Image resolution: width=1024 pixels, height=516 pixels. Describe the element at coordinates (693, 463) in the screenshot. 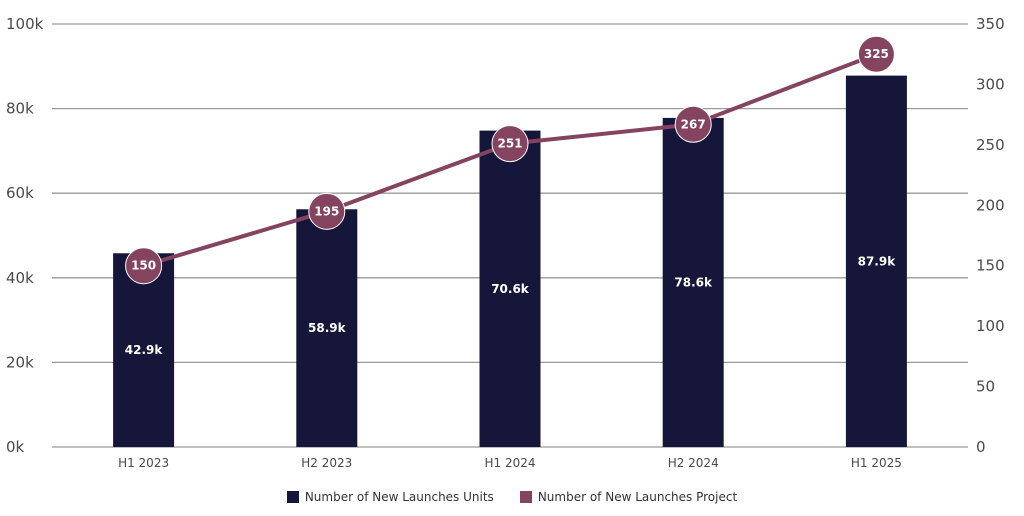

I see `x-tick-label: H2 2024` at that location.